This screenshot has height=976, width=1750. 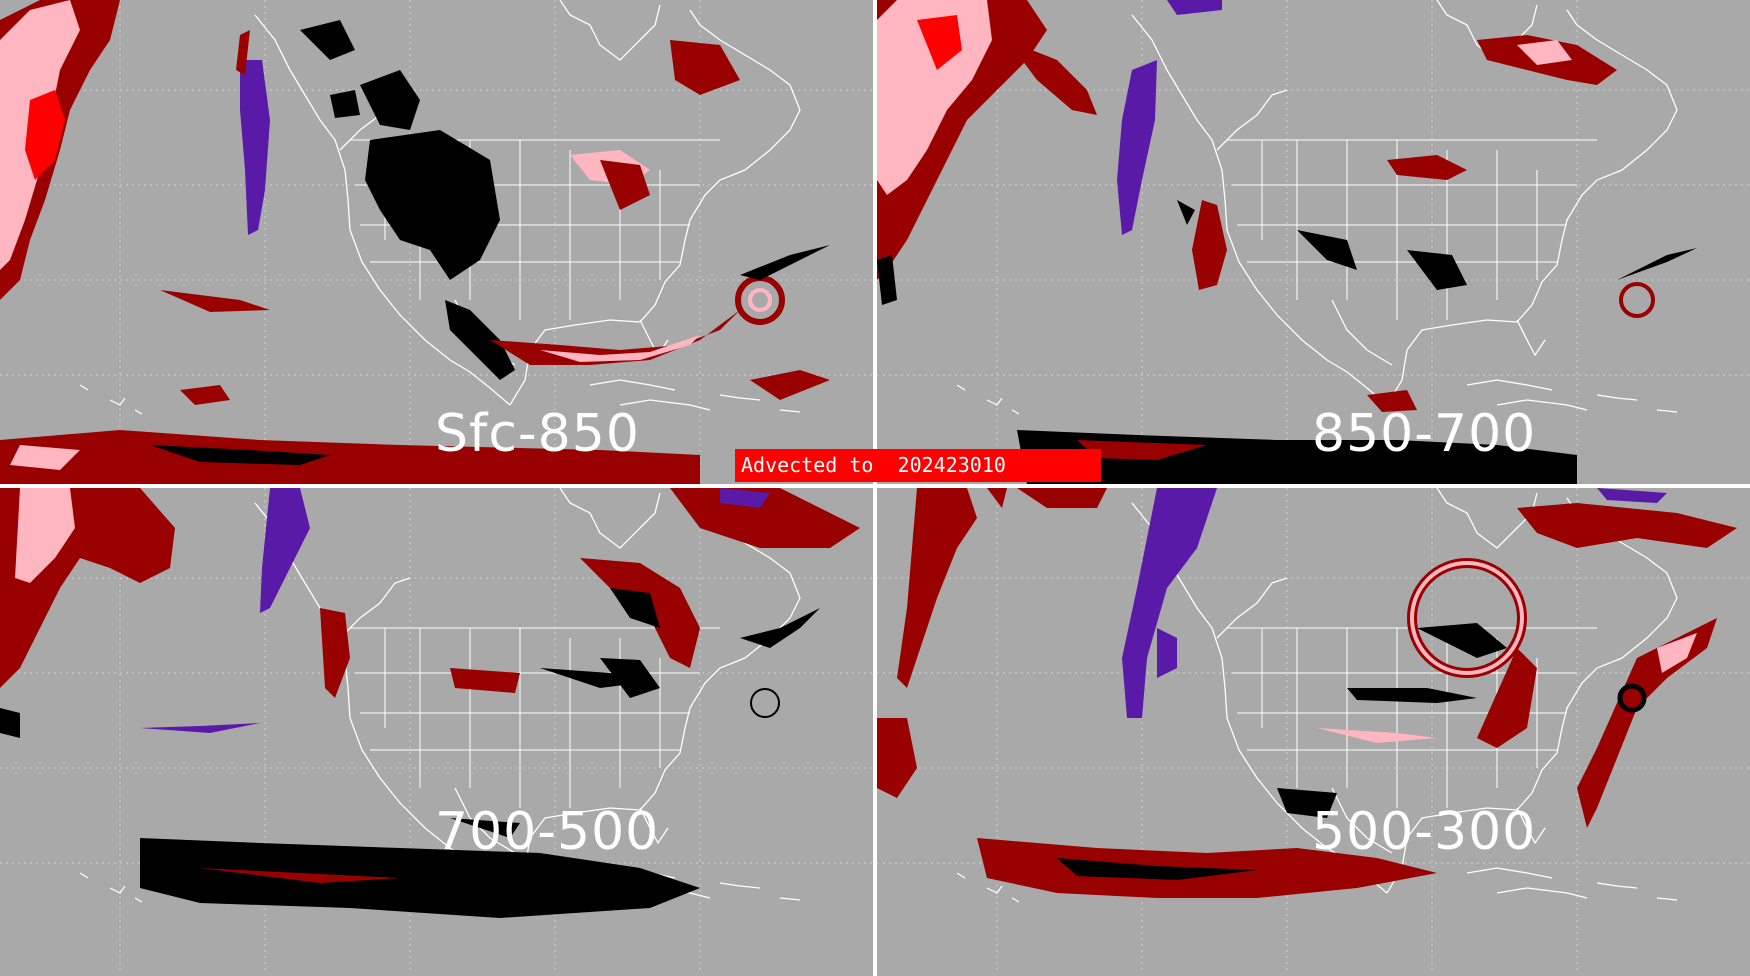 I want to click on advection-time-banner: Advected to 202423010, so click(x=918, y=465).